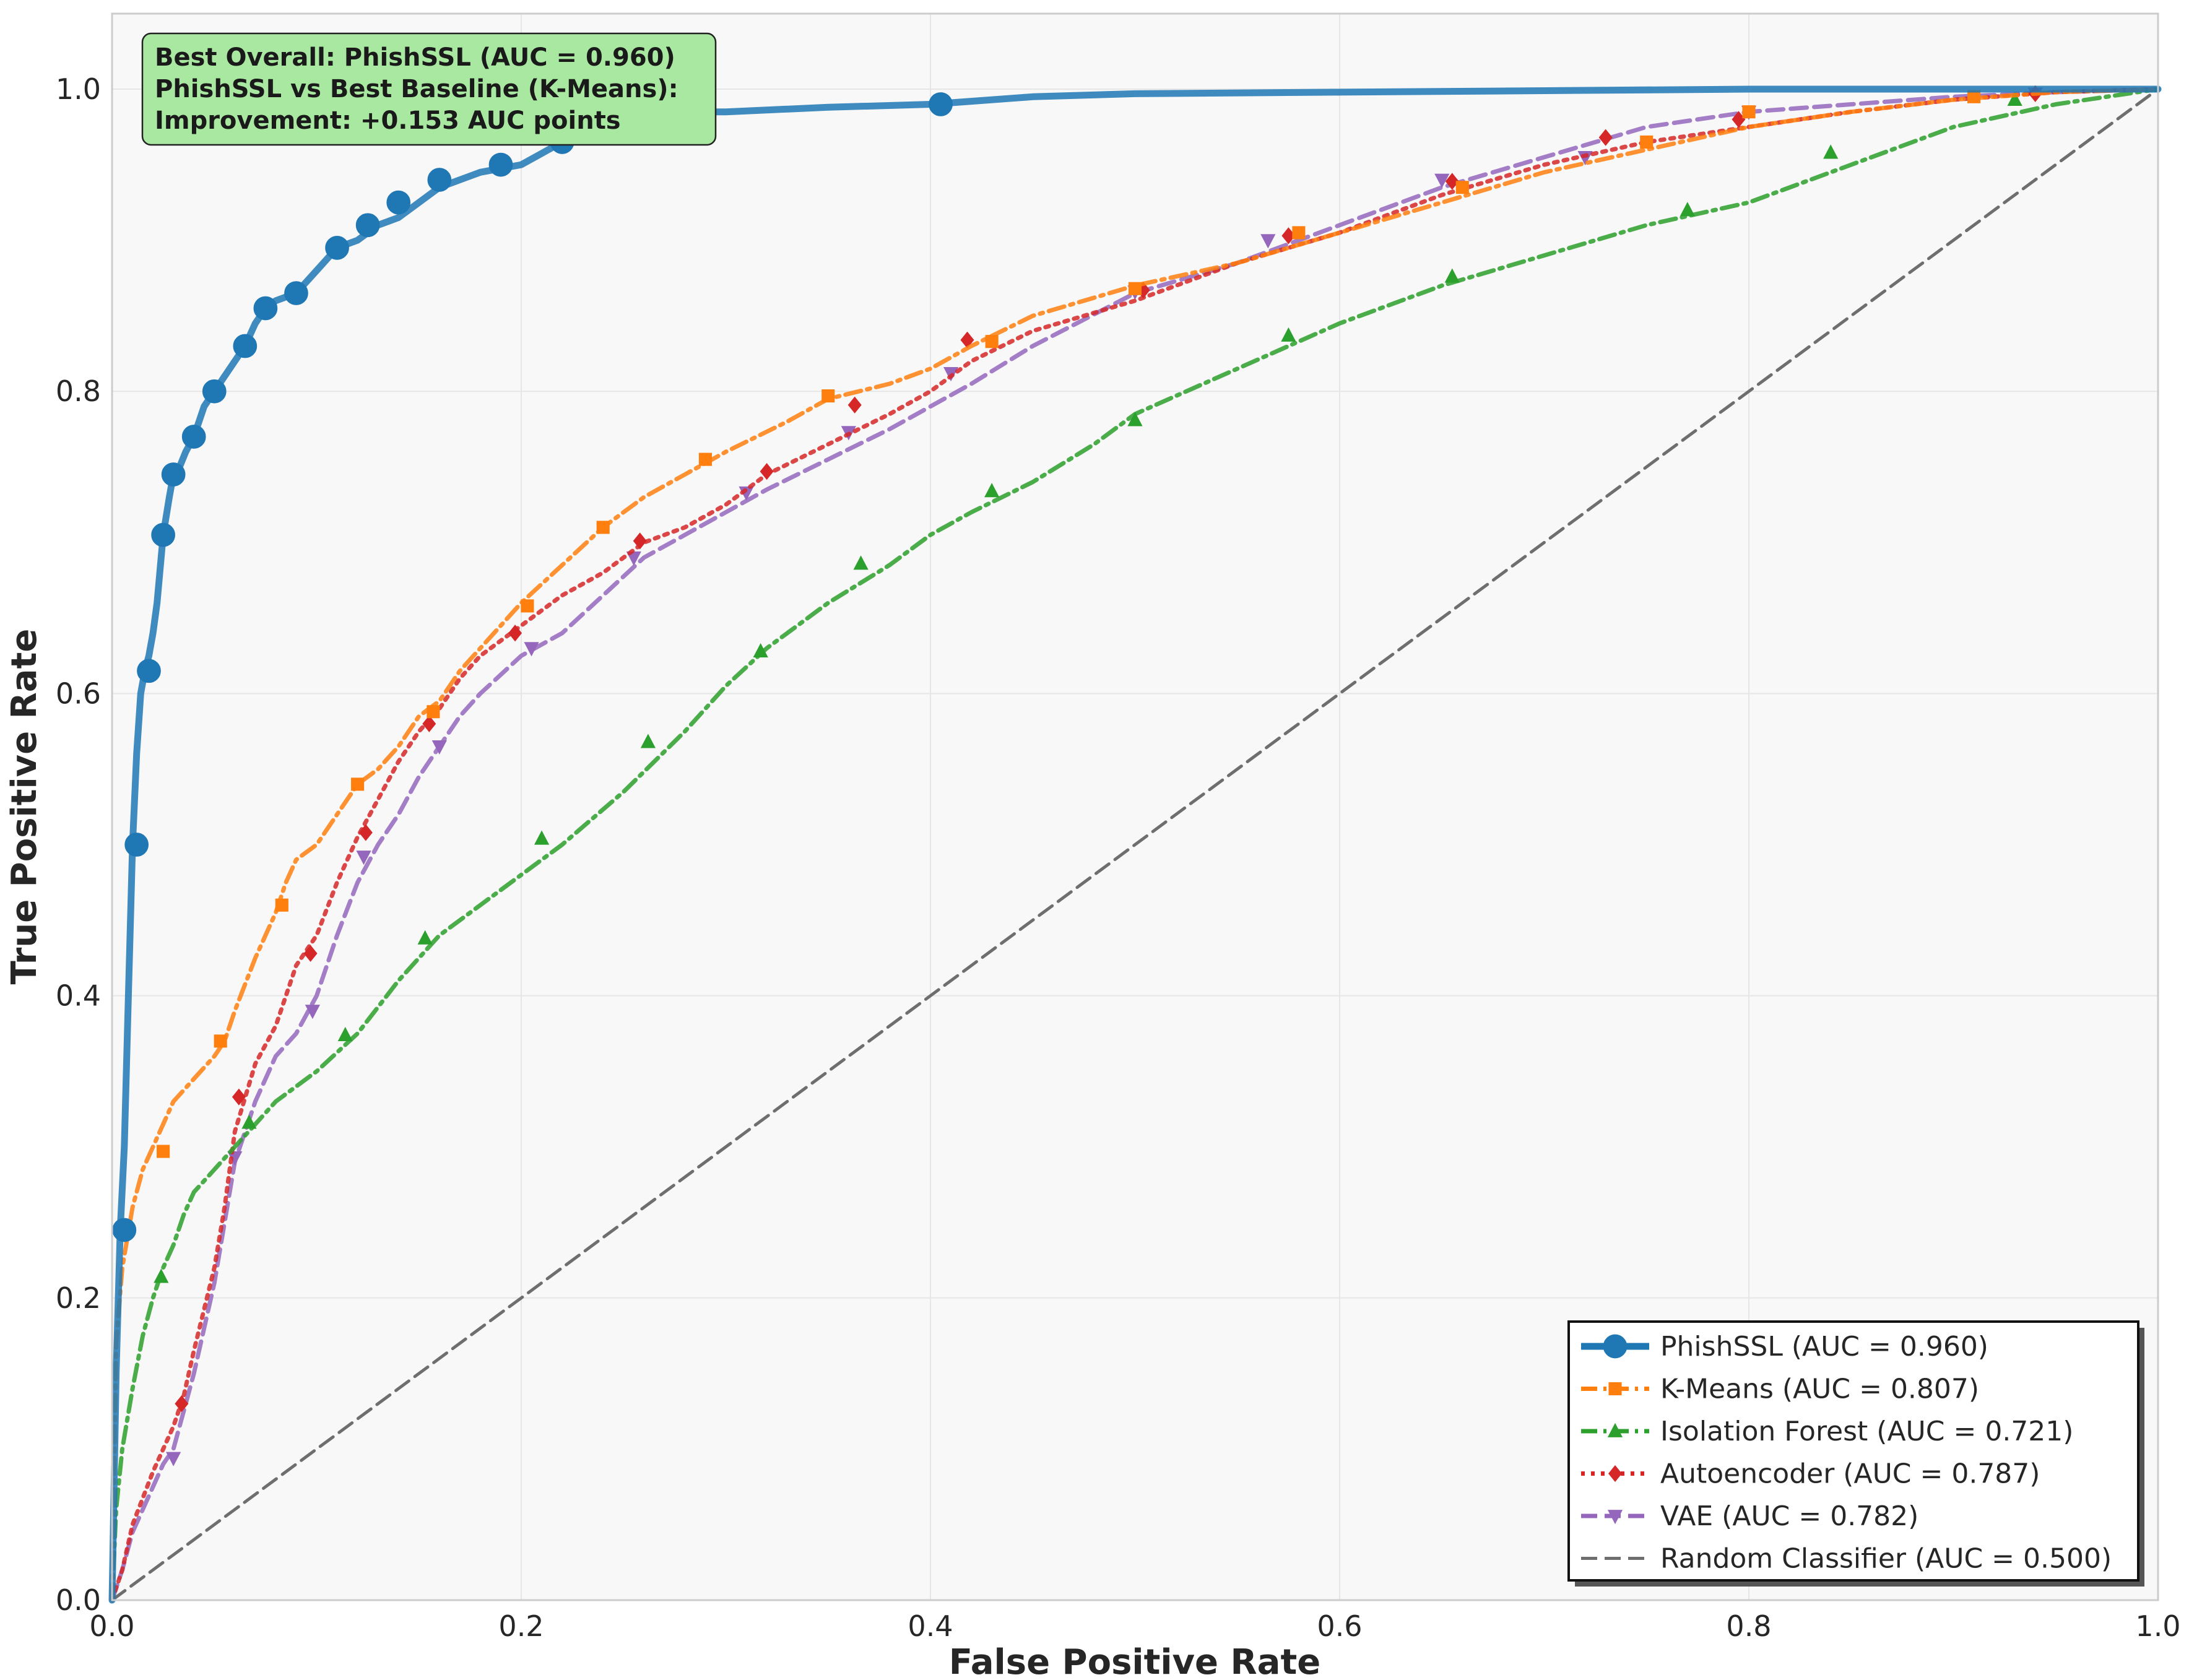  Describe the element at coordinates (79, 1298) in the screenshot. I see `y-tick-label: 0.2` at that location.